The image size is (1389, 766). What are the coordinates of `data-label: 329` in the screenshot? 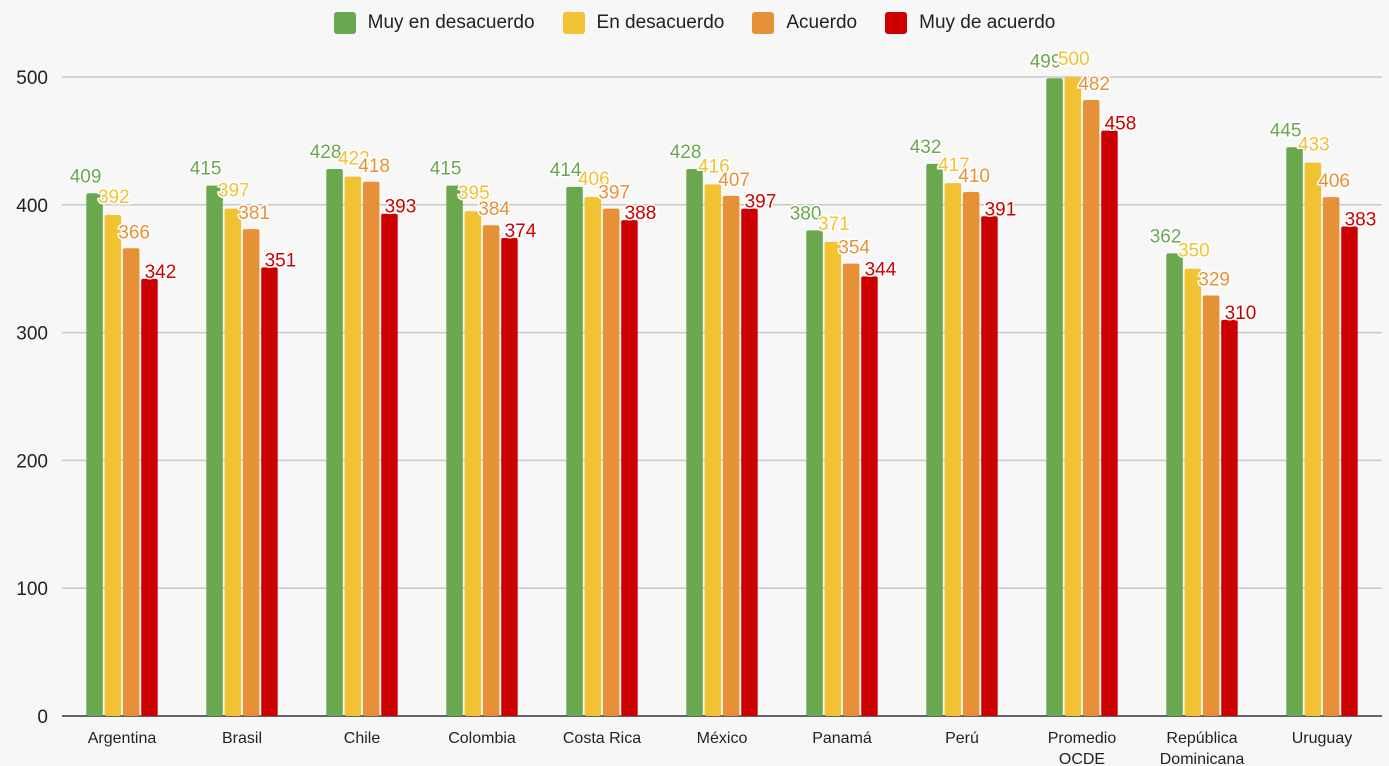 It's located at (1214, 280).